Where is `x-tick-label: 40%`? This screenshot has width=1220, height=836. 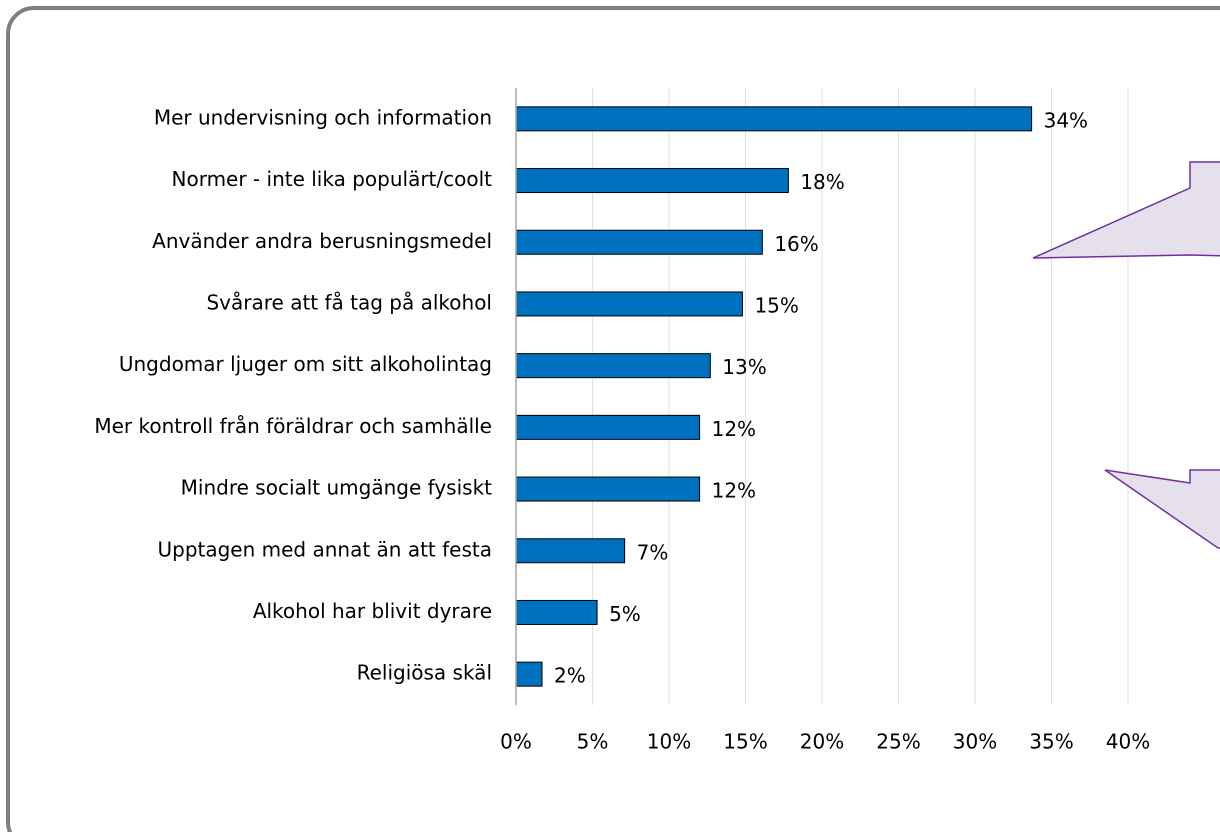
x-tick-label: 40% is located at coordinates (1128, 742).